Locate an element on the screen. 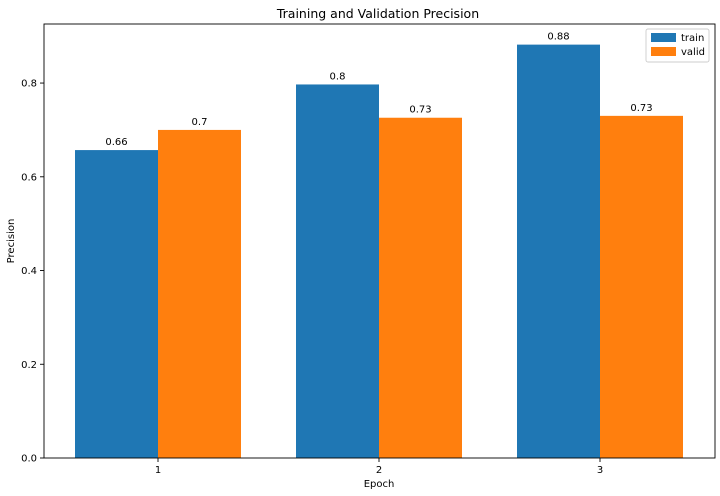 The height and width of the screenshot is (496, 720). legend: train valid is located at coordinates (677, 45).